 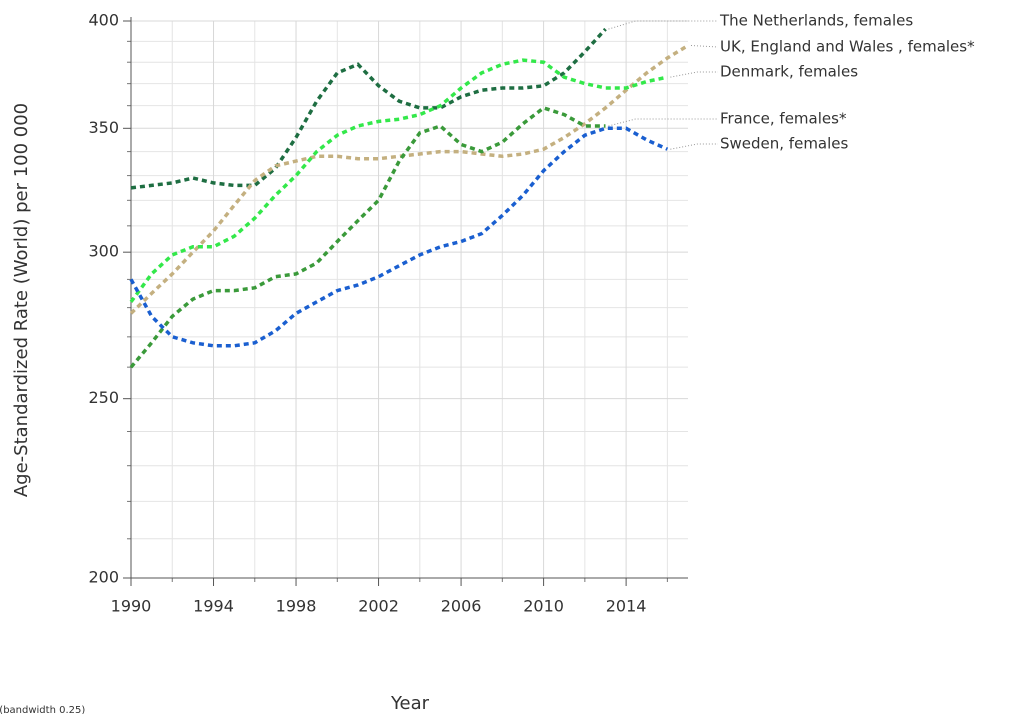 I want to click on x-tick-label: 2002, so click(x=378, y=606).